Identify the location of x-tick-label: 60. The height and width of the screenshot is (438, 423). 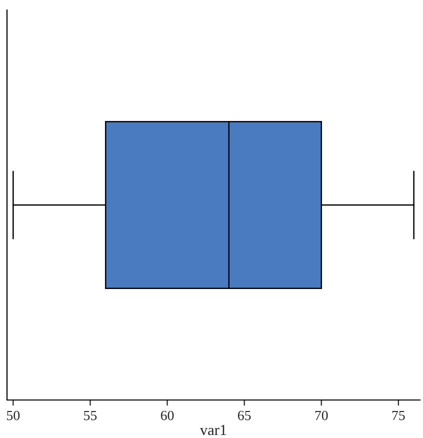
(167, 415).